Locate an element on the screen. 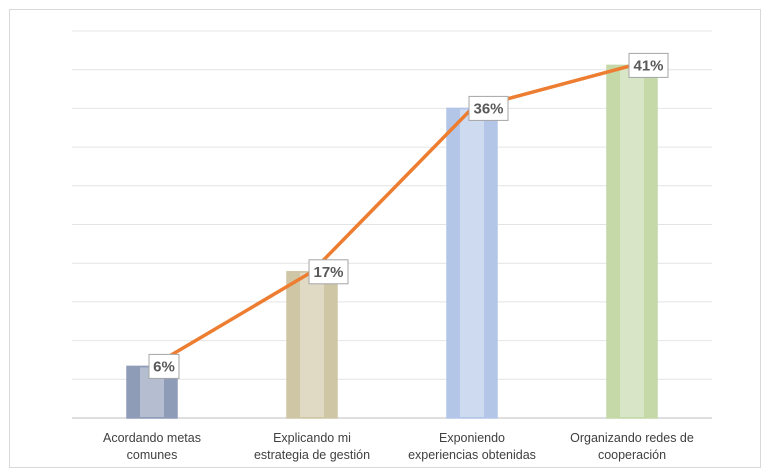 The width and height of the screenshot is (769, 476). data-label: 6% is located at coordinates (164, 366).